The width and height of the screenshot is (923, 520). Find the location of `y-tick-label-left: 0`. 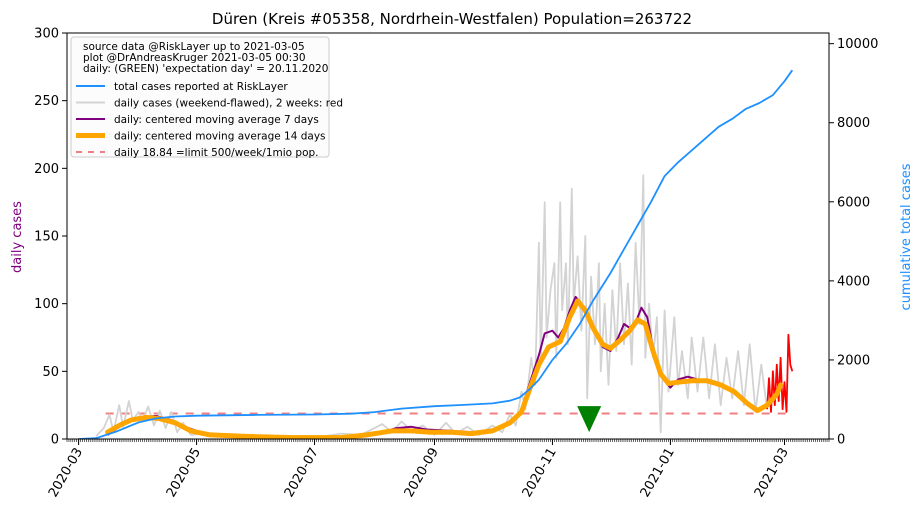

y-tick-label-left: 0 is located at coordinates (55, 440).